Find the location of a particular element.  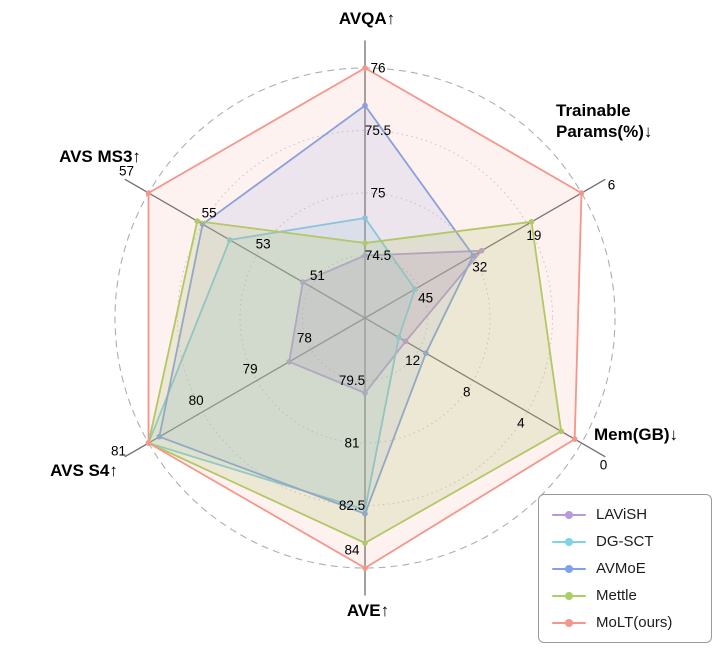

axis-tick-label: 53 is located at coordinates (263, 244).